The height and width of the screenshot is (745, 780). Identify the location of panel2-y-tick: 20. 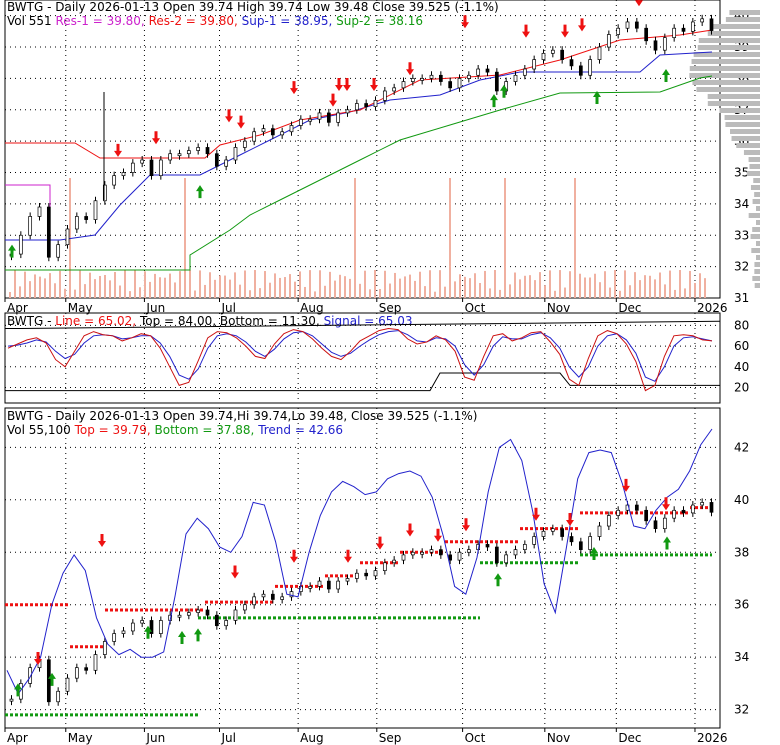
(741, 387).